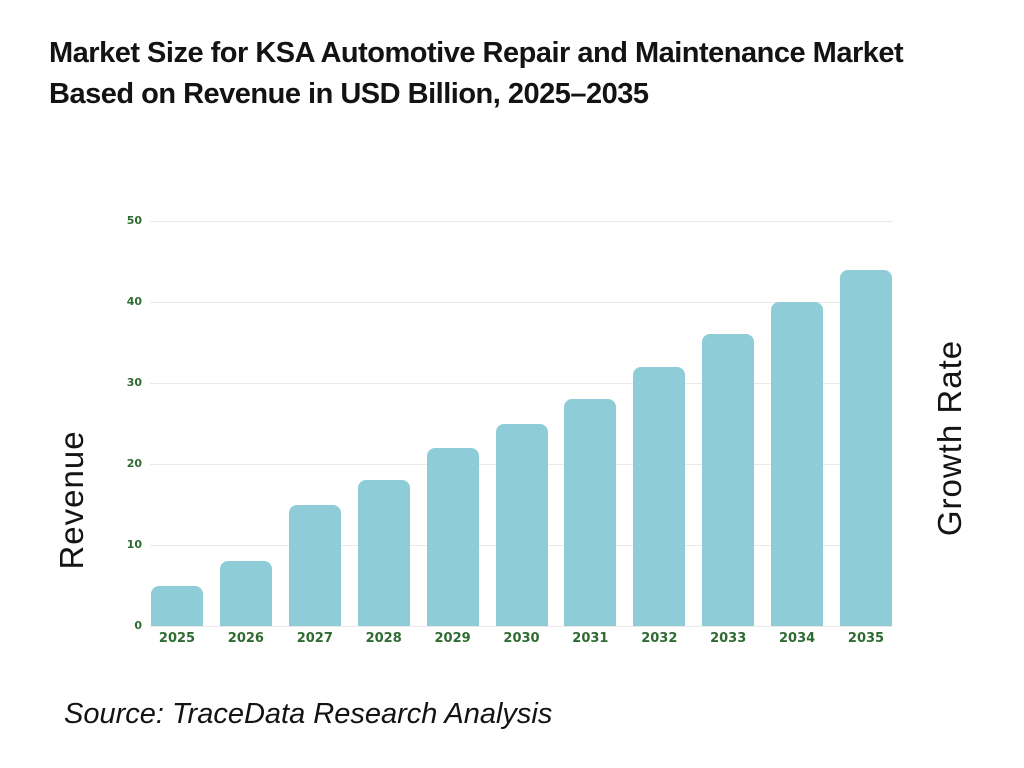 The width and height of the screenshot is (1024, 768). Describe the element at coordinates (728, 480) in the screenshot. I see `bar-2033` at that location.